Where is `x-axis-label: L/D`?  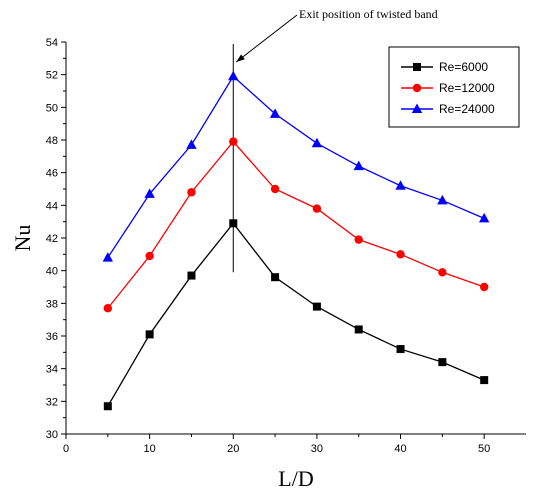
x-axis-label: L/D is located at coordinates (295, 478).